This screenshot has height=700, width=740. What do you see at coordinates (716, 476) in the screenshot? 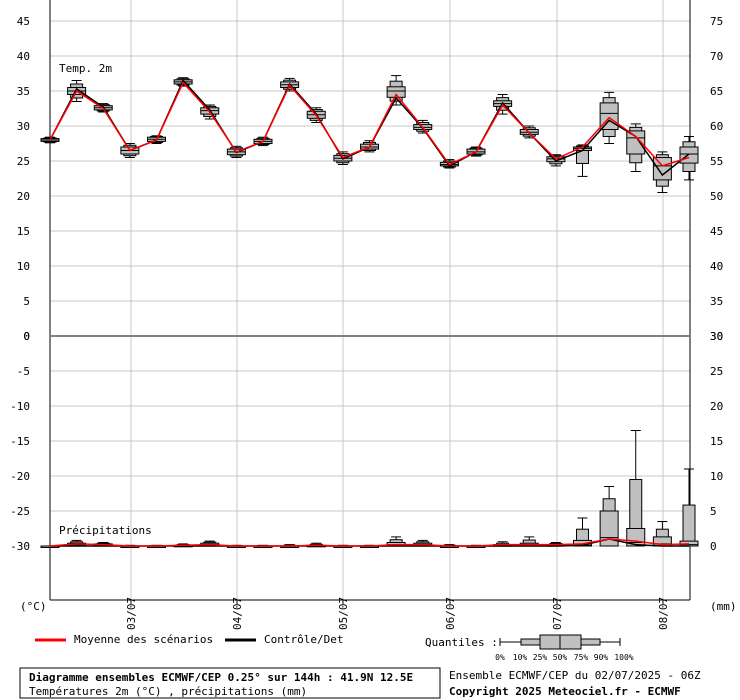
I see `precip-tick-right: 10` at bounding box center [716, 476].